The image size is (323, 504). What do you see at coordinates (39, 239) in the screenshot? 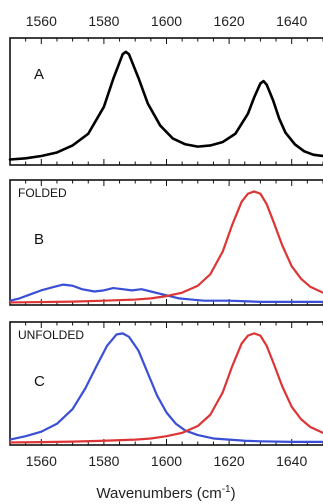
I see `panel-letter: B` at bounding box center [39, 239].